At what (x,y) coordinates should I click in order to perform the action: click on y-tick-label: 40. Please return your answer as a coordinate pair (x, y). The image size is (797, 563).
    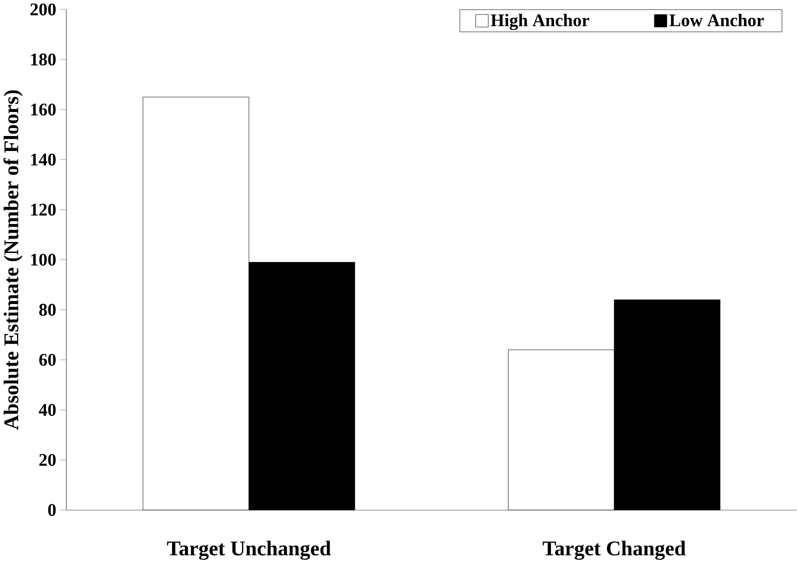
    Looking at the image, I should click on (47, 410).